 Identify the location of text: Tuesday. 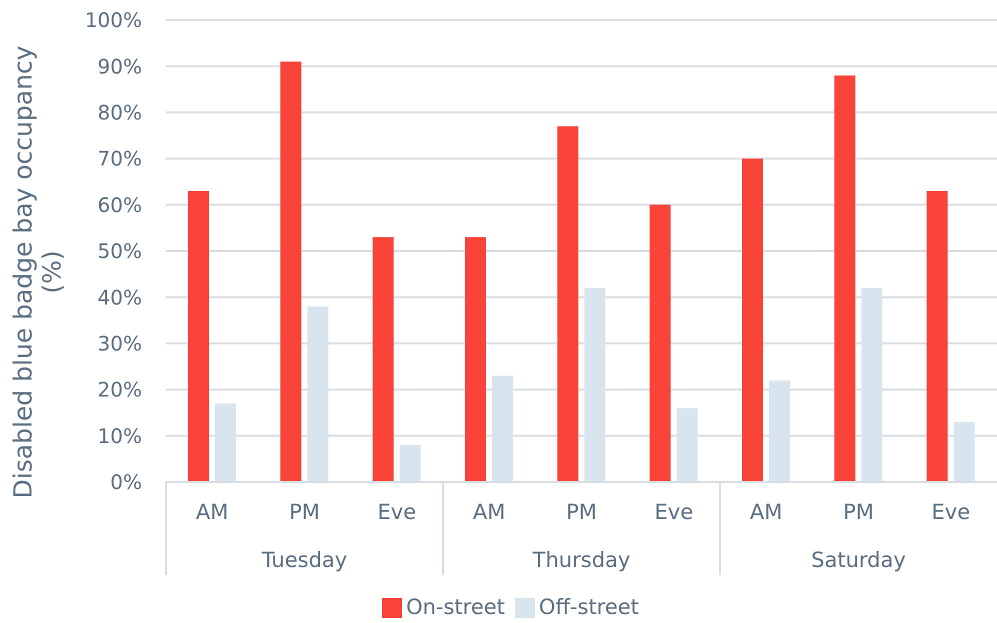
(304, 560).